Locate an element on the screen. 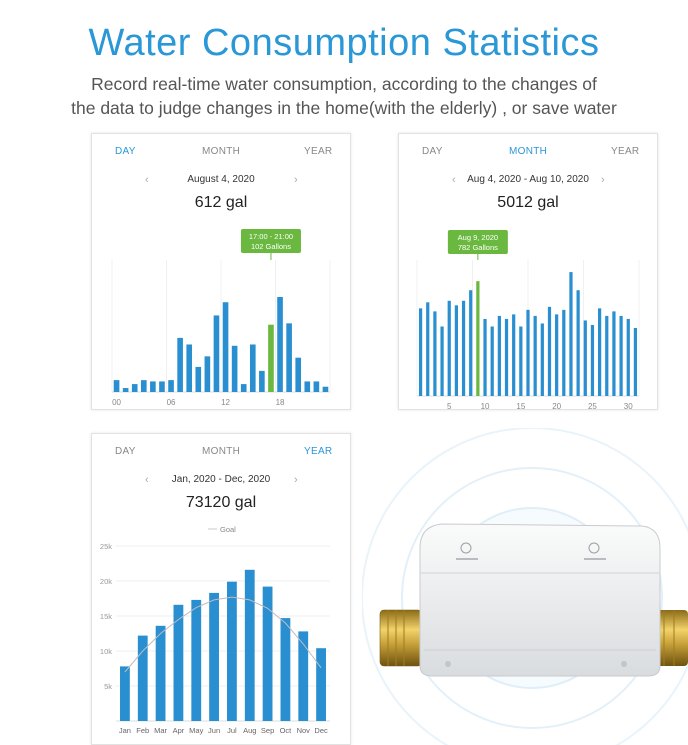  bar-Oct is located at coordinates (285, 669).